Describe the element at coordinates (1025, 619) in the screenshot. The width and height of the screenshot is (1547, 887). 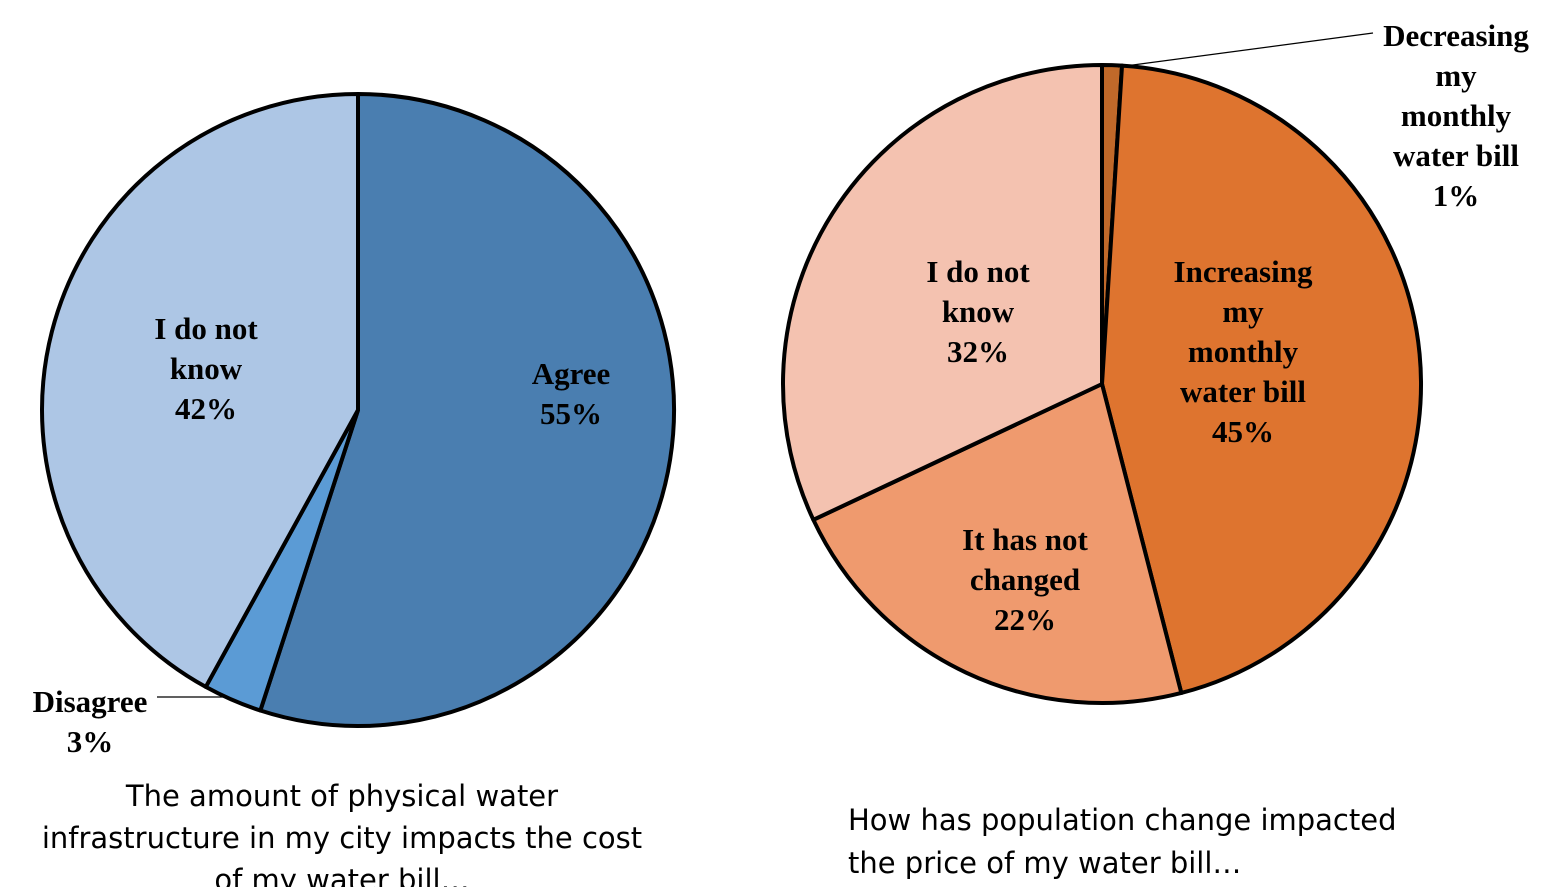
I see `data-label-value: 22%` at that location.